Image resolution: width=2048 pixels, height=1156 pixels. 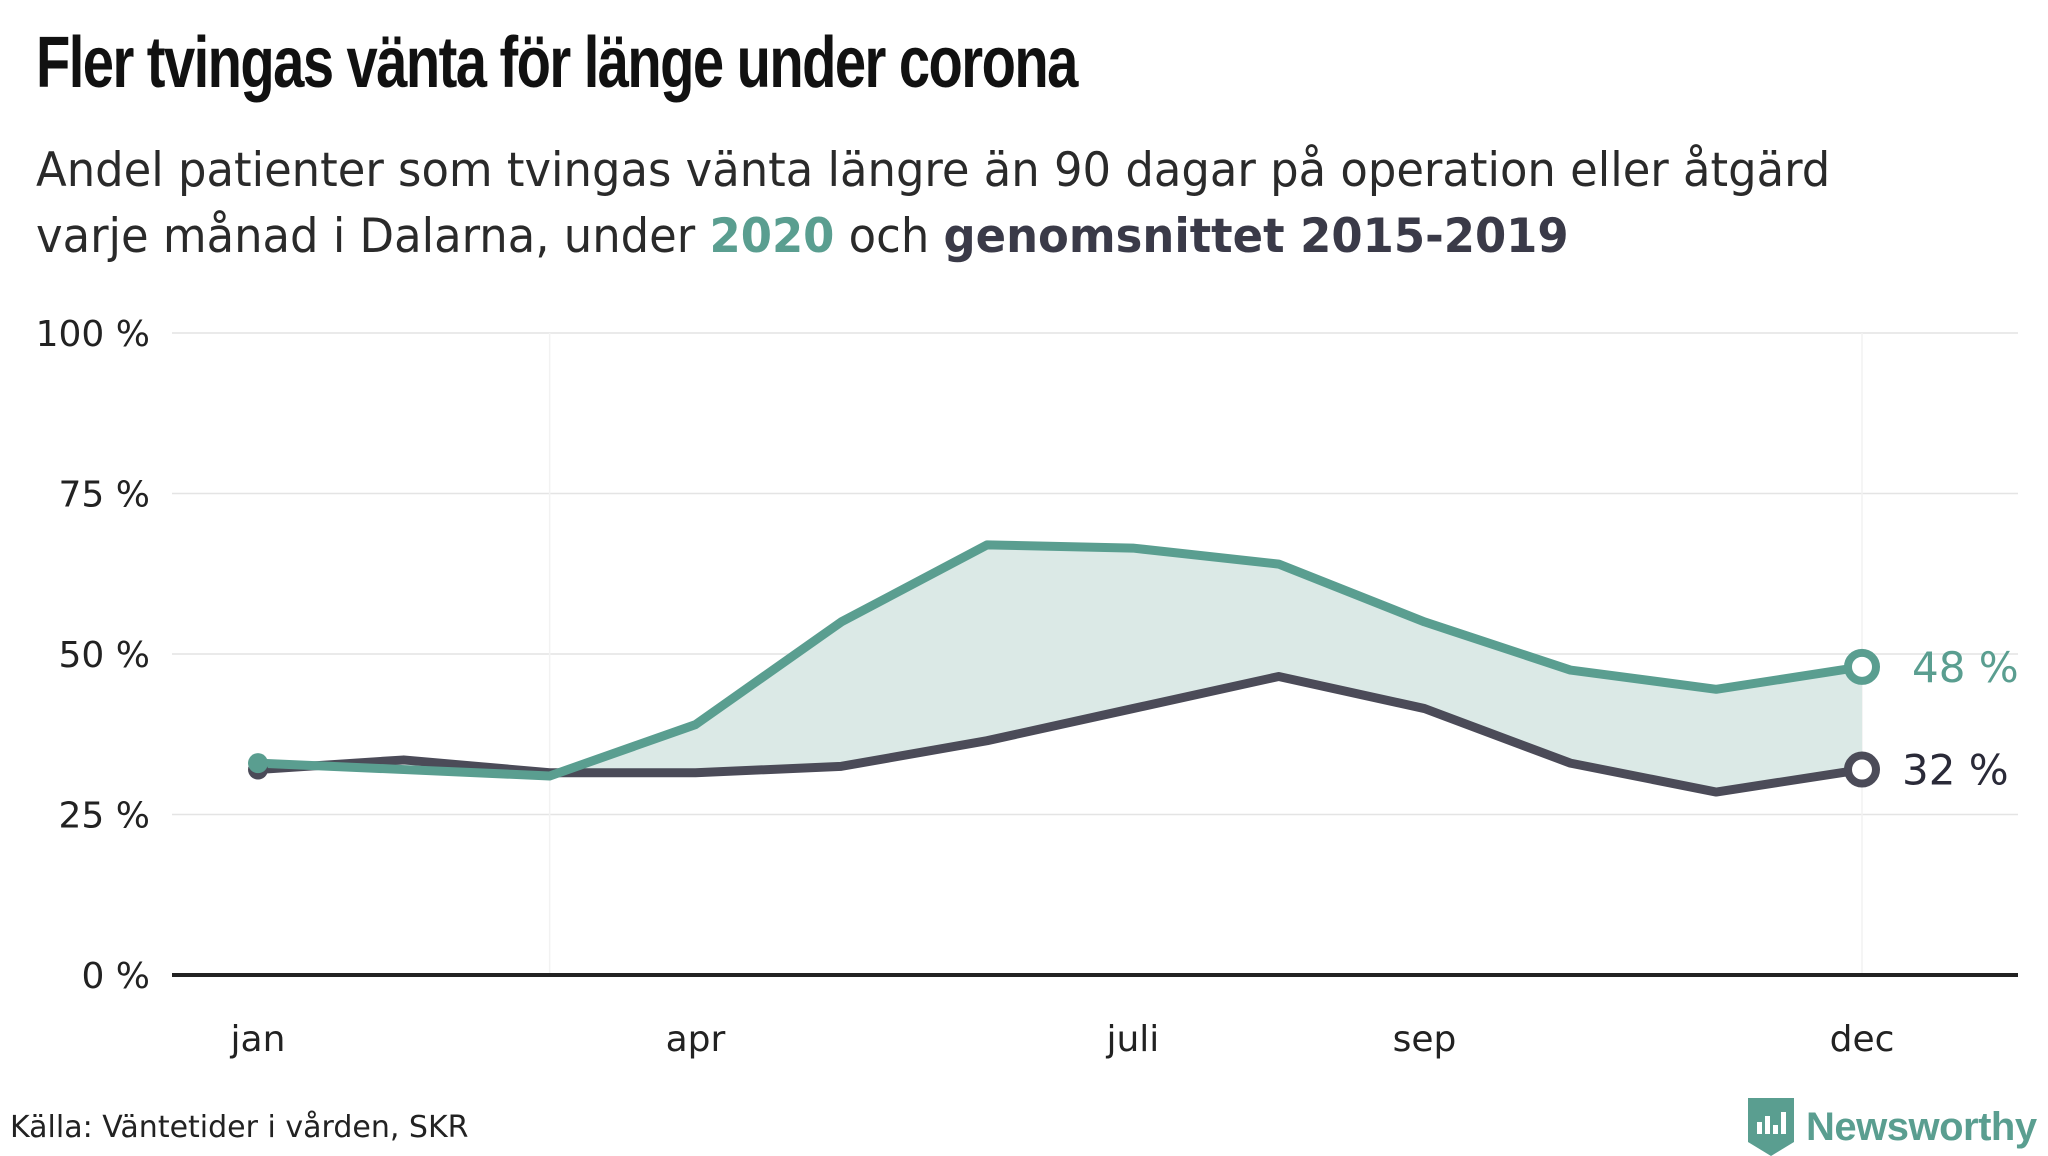 What do you see at coordinates (1132, 1039) in the screenshot?
I see `x-tick-label: juli` at bounding box center [1132, 1039].